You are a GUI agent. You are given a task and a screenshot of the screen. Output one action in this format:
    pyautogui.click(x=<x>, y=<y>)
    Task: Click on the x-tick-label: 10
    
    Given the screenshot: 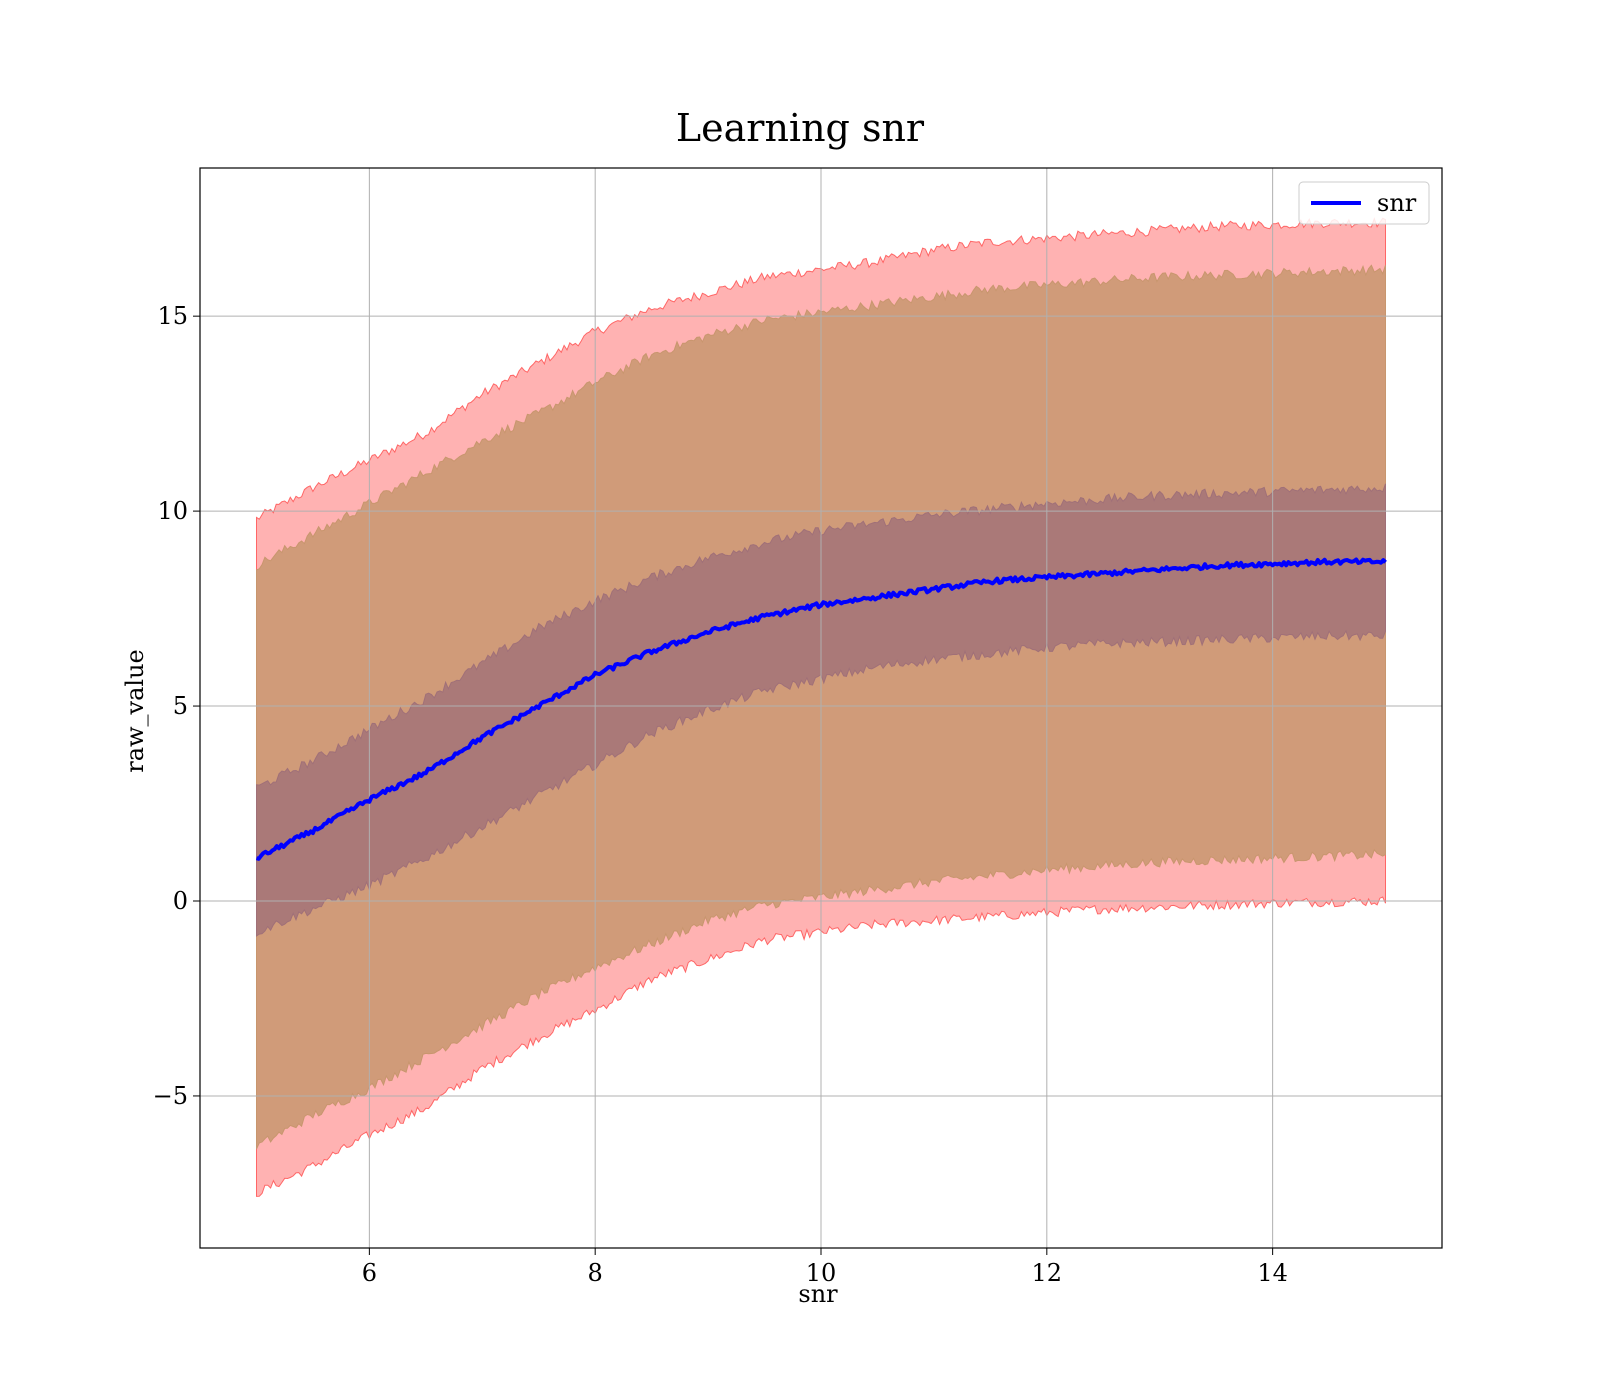 What is the action you would take?
    pyautogui.click(x=821, y=1273)
    